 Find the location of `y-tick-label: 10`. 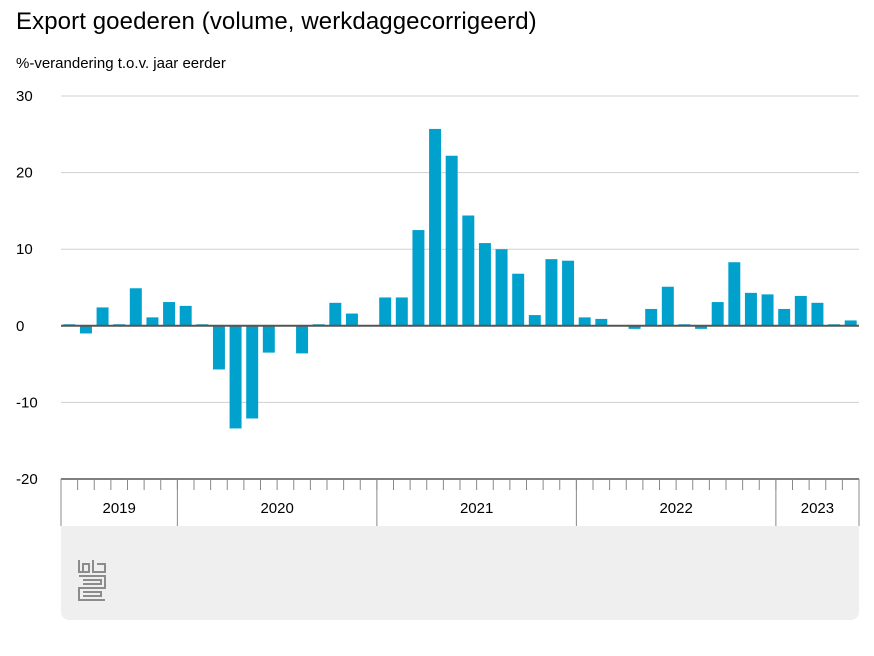

y-tick-label: 10 is located at coordinates (24, 249).